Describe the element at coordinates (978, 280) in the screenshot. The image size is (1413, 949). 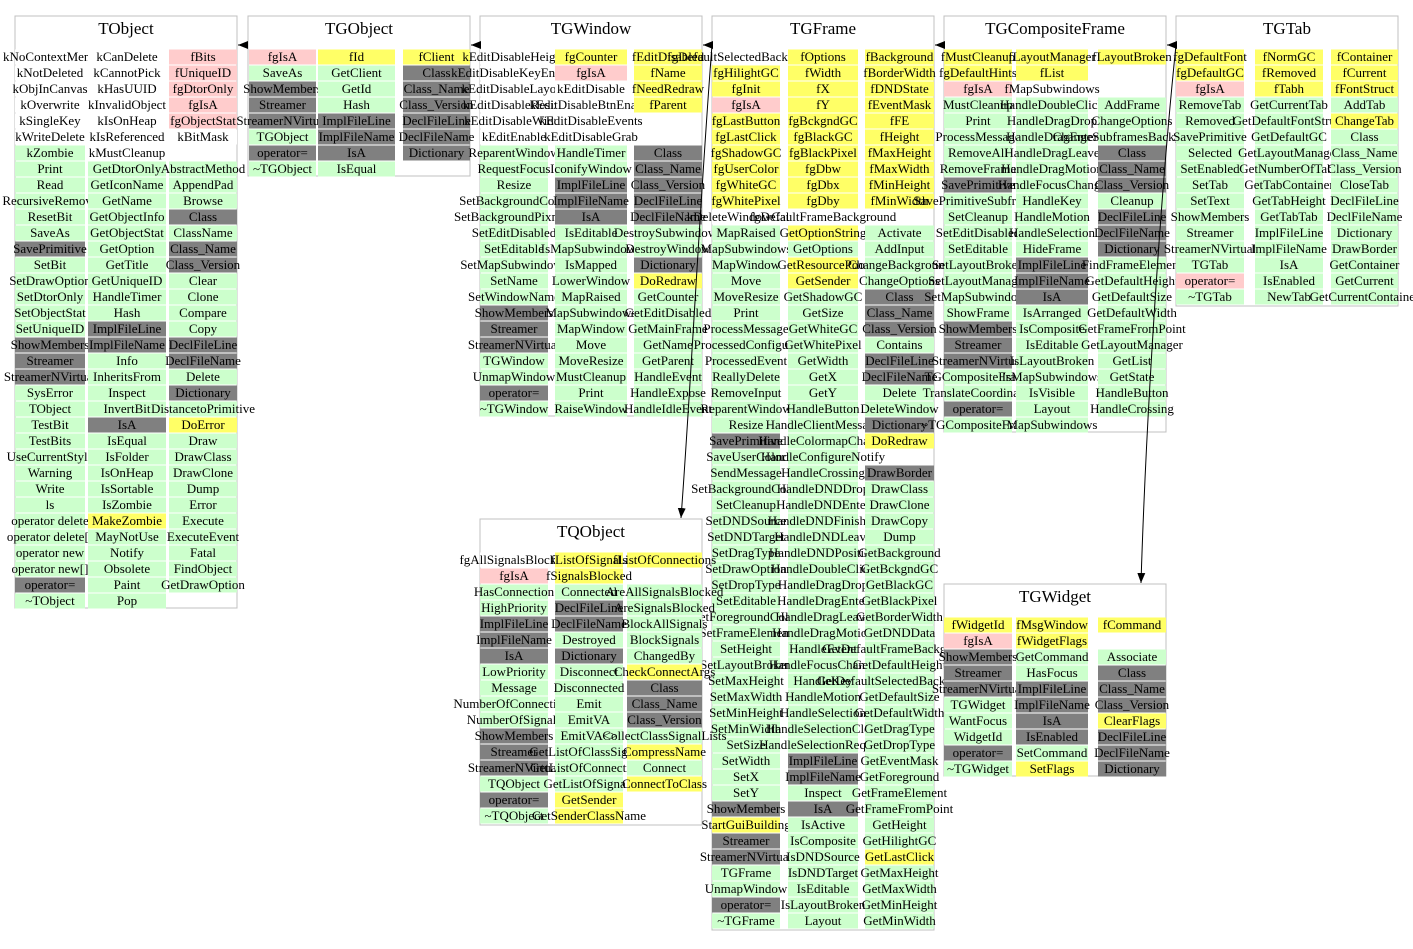
I see `member-name: SetLayoutManager` at that location.